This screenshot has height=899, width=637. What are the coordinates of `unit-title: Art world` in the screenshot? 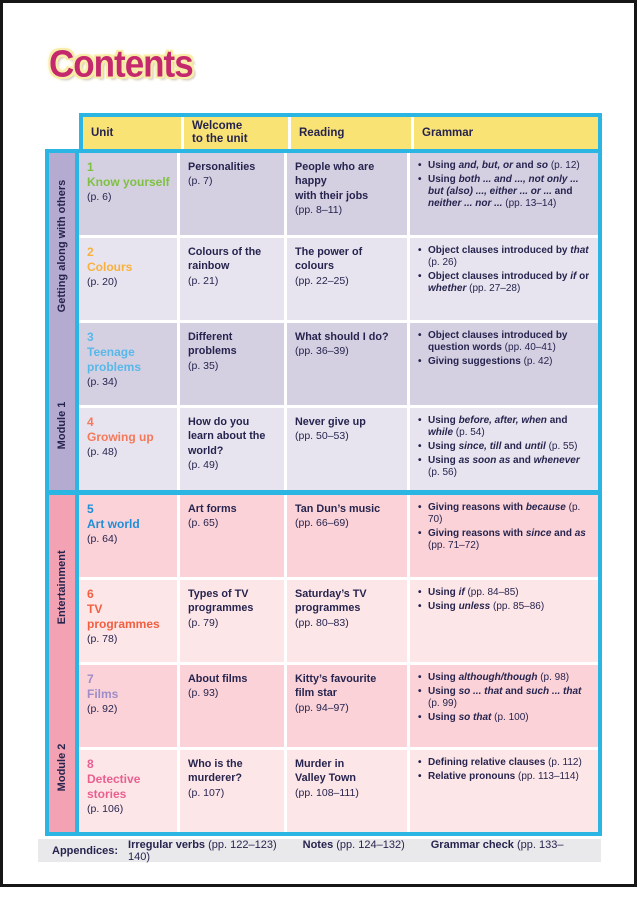 It's located at (113, 524).